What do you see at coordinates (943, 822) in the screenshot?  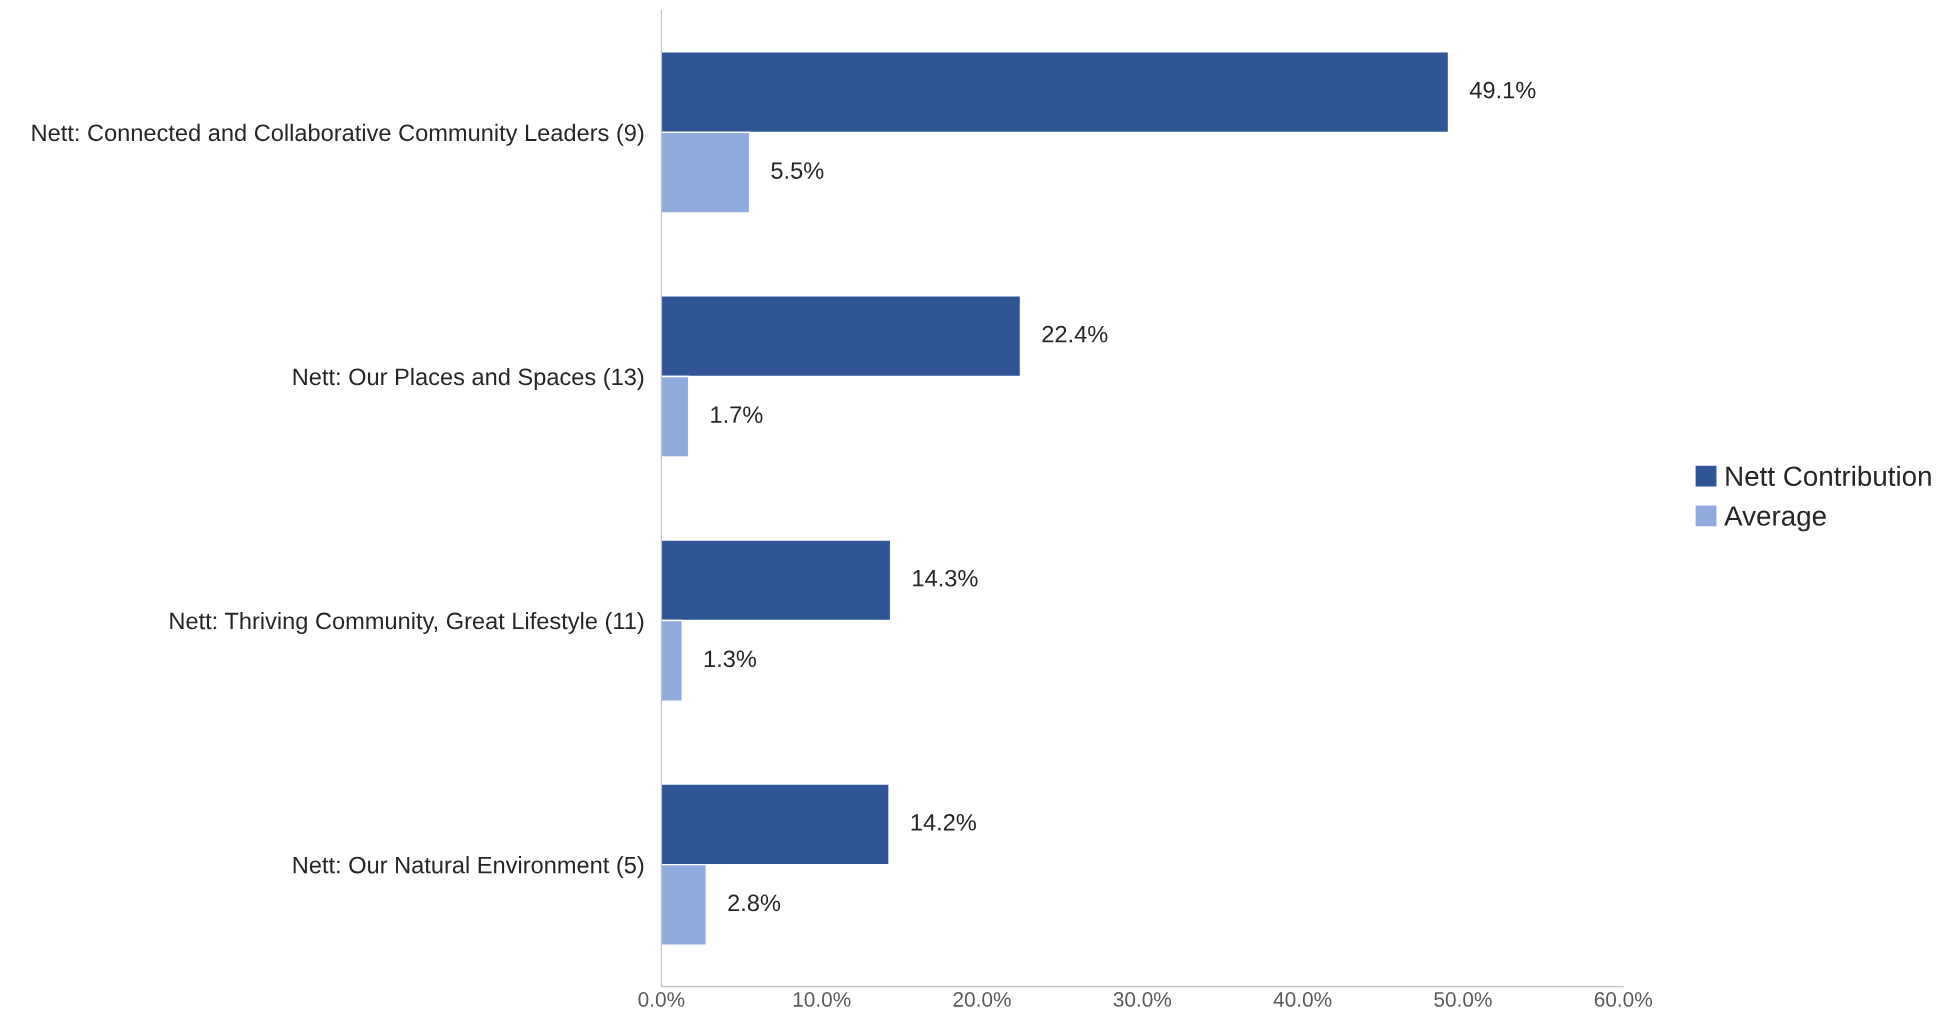 I see `data-label: 14.2%` at bounding box center [943, 822].